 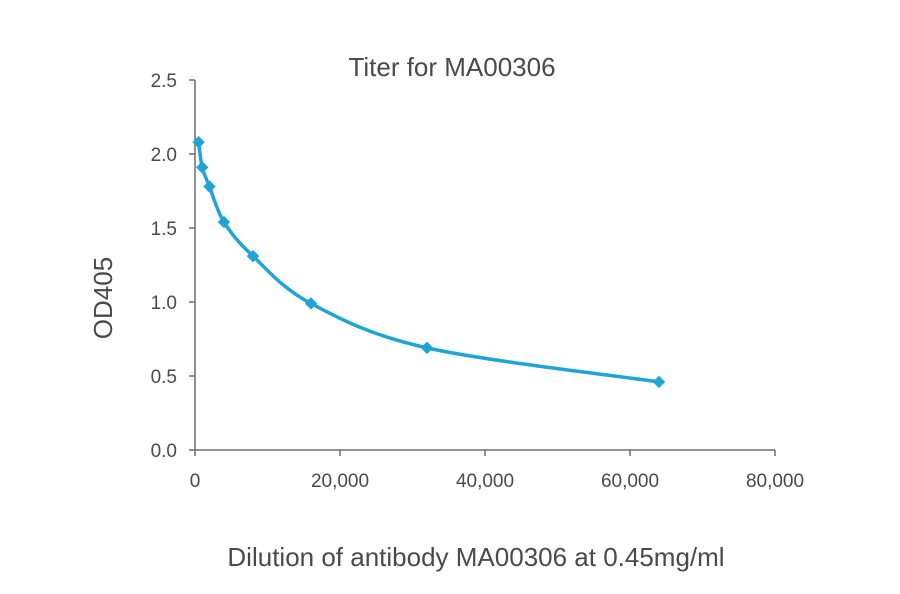 What do you see at coordinates (164, 303) in the screenshot?
I see `y-tick-label: 1.0` at bounding box center [164, 303].